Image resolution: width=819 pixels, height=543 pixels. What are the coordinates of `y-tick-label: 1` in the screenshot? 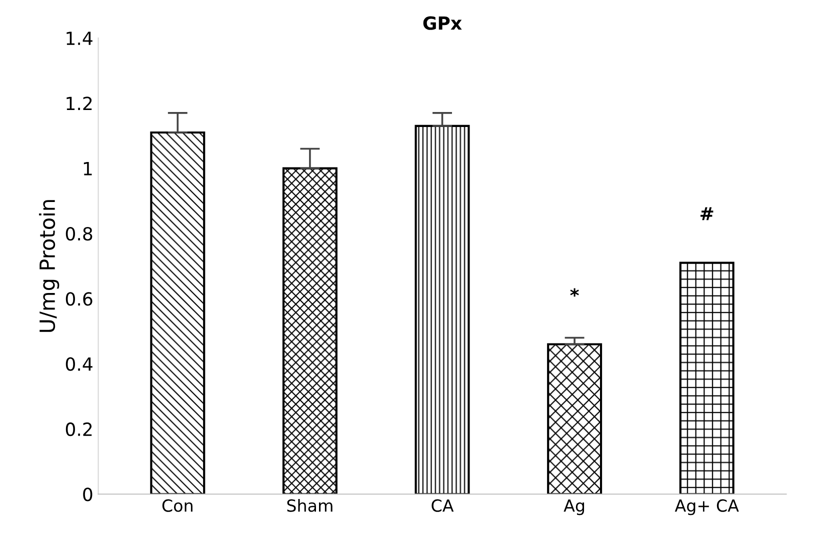 It's located at (88, 169).